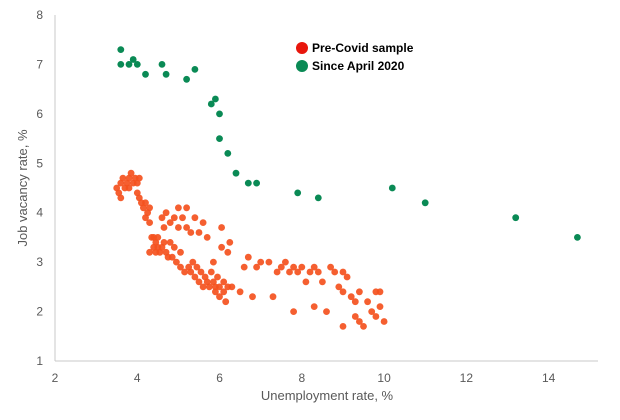 The width and height of the screenshot is (620, 420). What do you see at coordinates (39, 361) in the screenshot?
I see `y-tick-label: 1` at bounding box center [39, 361].